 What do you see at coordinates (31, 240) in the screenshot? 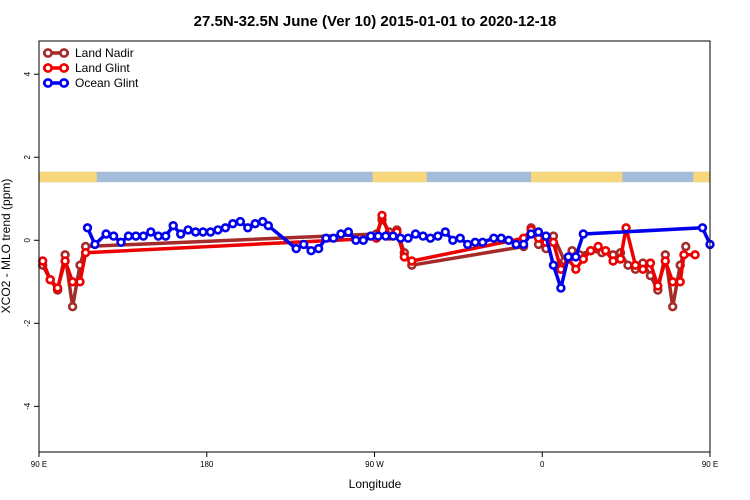
I see `y-axis: -4 -2 0 2 4` at bounding box center [31, 240].